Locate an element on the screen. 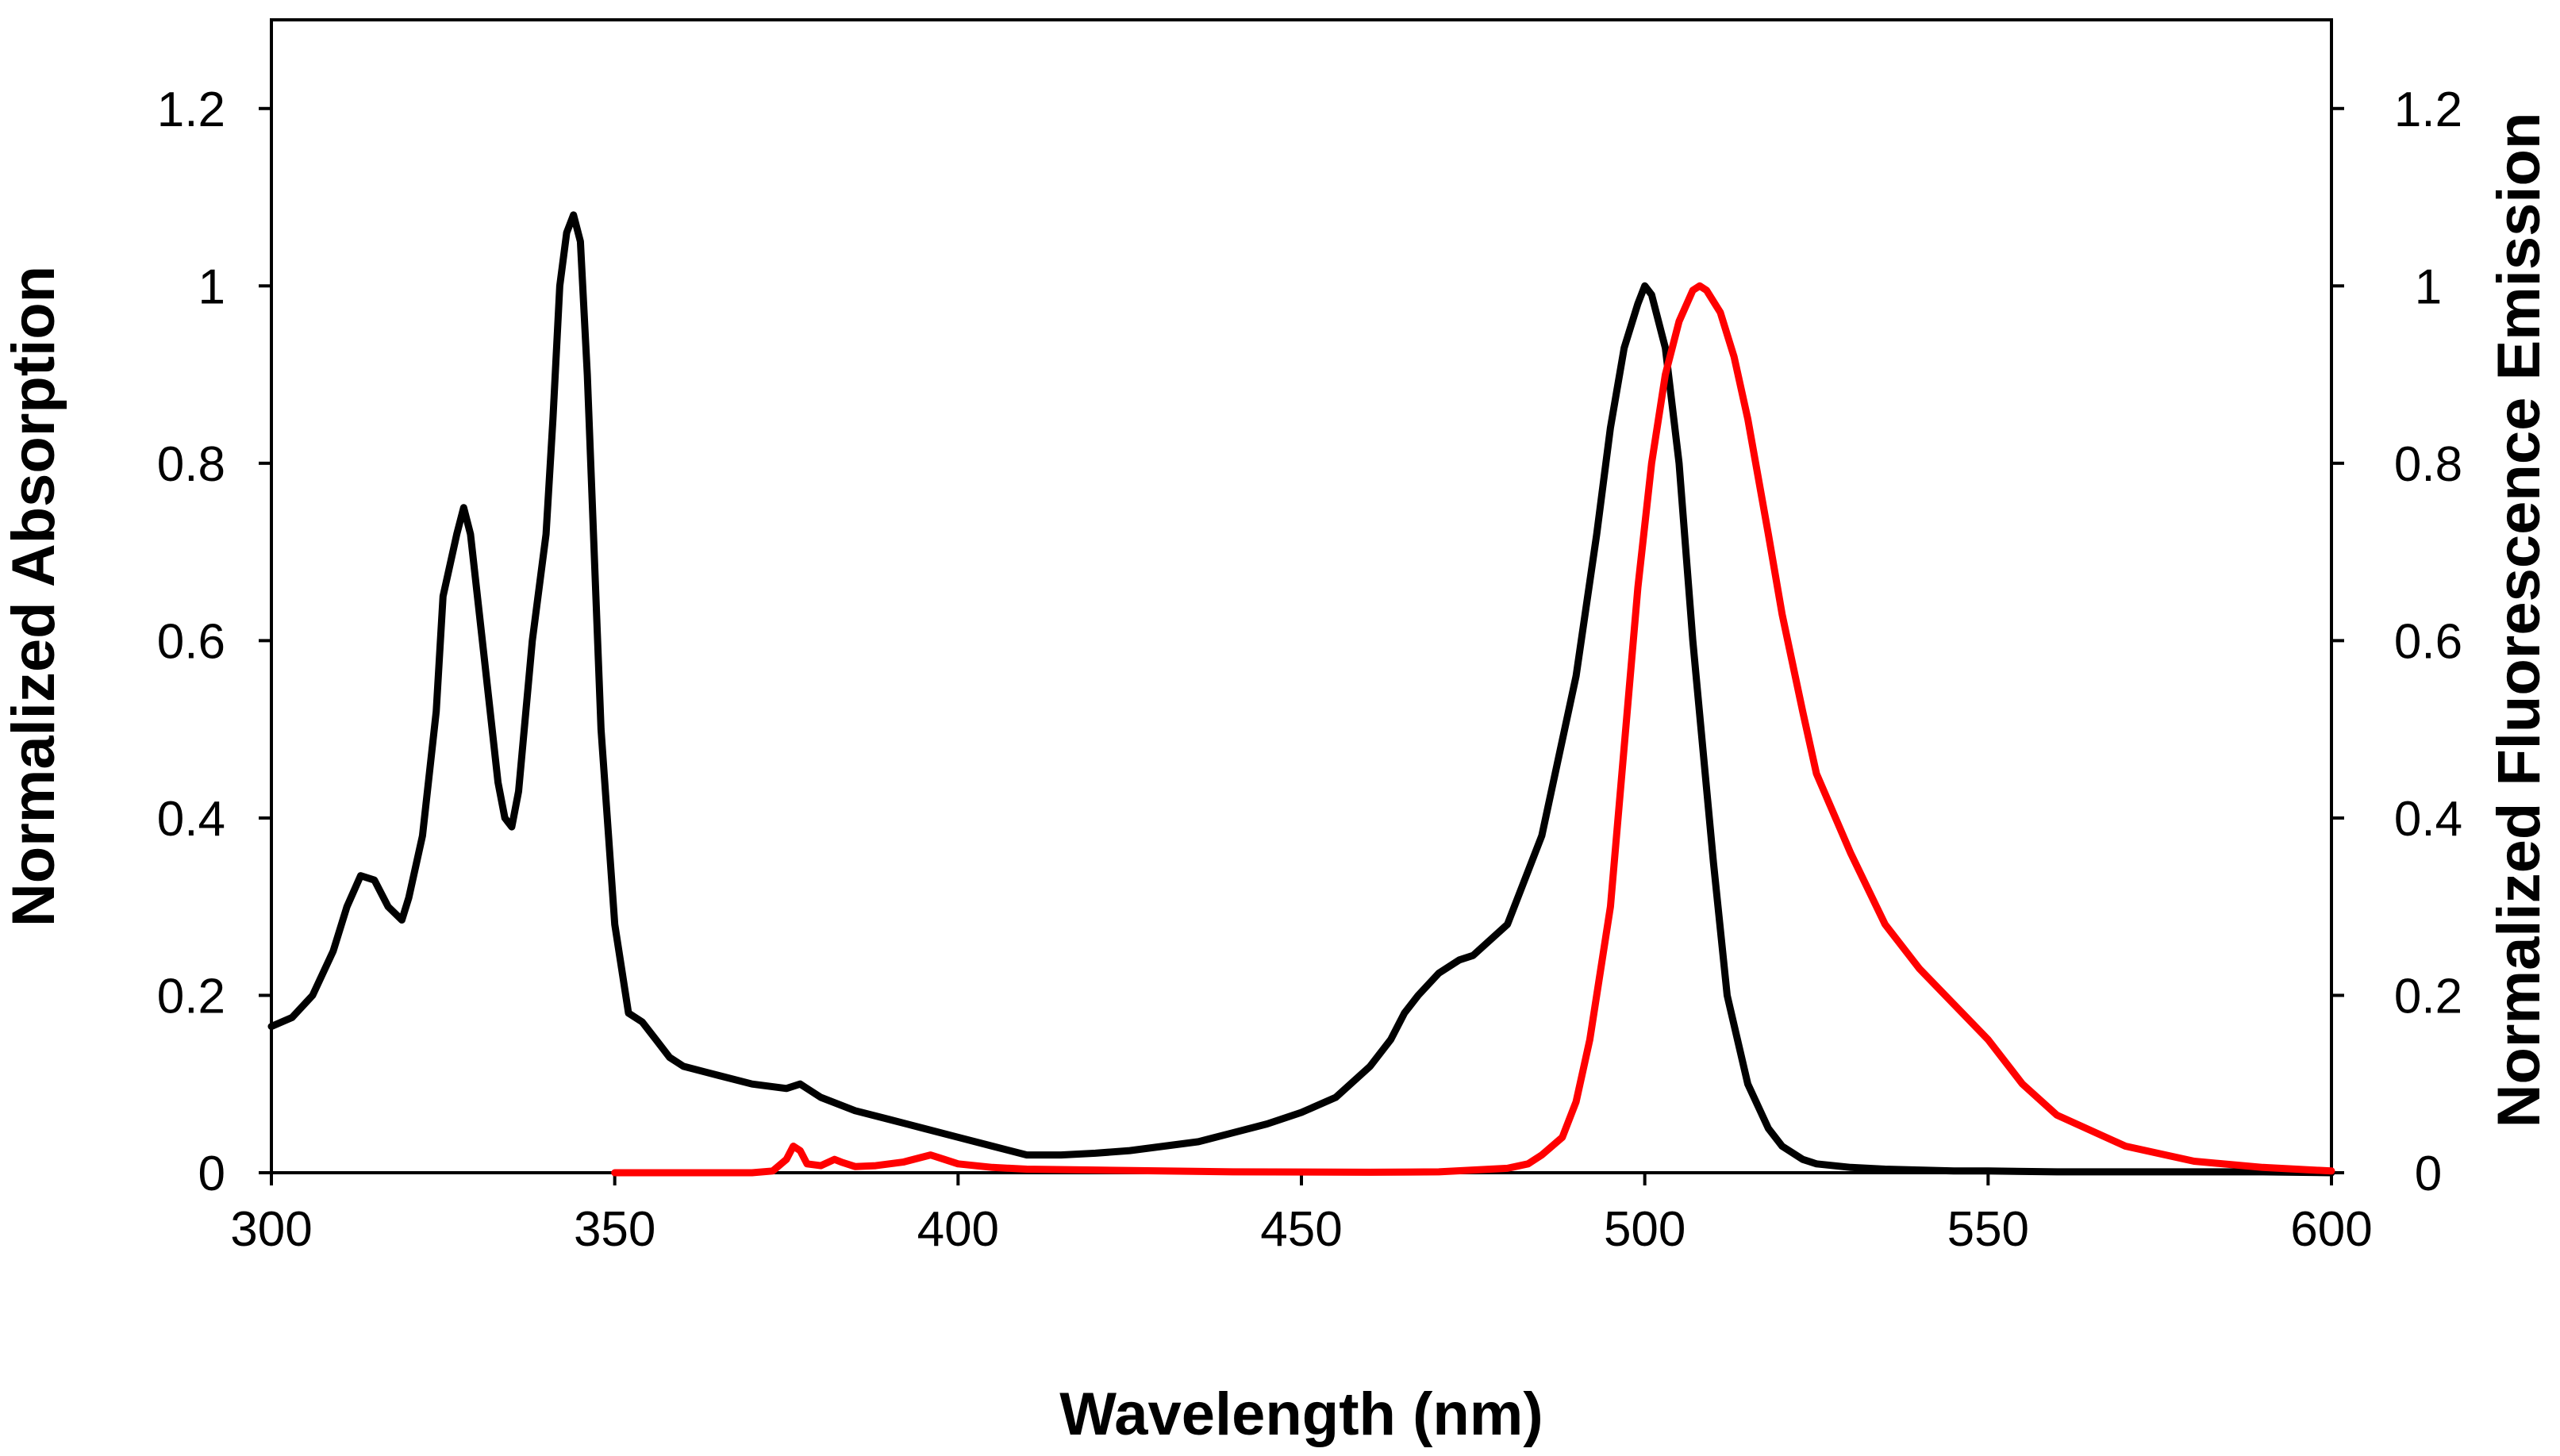 Image resolution: width=2560 pixels, height=1456 pixels. x-tick-label: 400 is located at coordinates (958, 1229).